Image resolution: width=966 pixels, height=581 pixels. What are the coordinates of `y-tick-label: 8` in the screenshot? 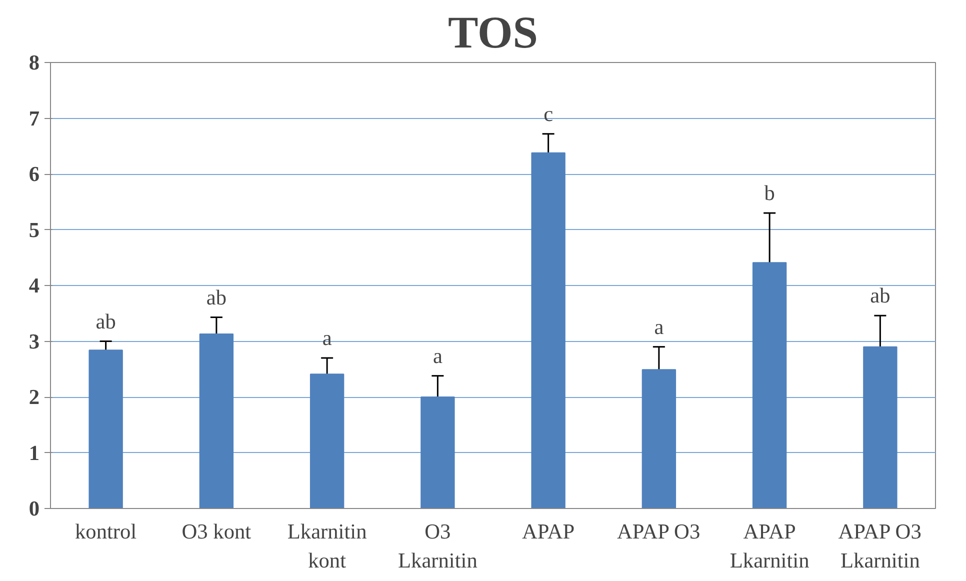 It's located at (34, 62).